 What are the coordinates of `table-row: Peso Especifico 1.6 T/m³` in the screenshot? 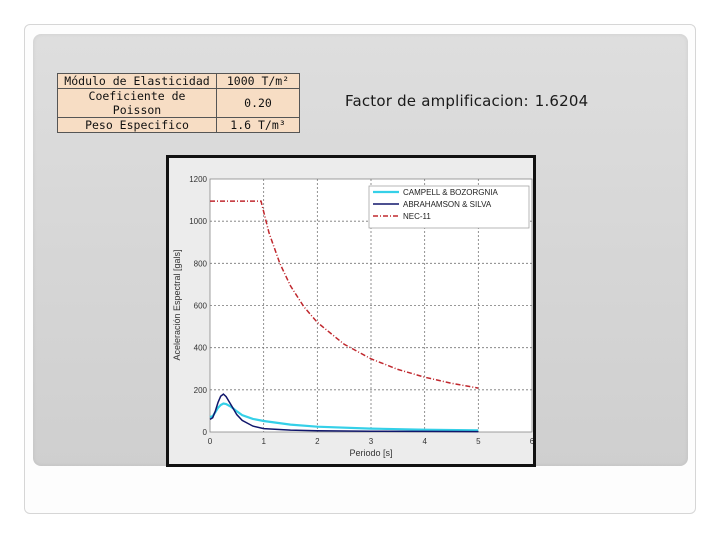 It's located at (178, 125).